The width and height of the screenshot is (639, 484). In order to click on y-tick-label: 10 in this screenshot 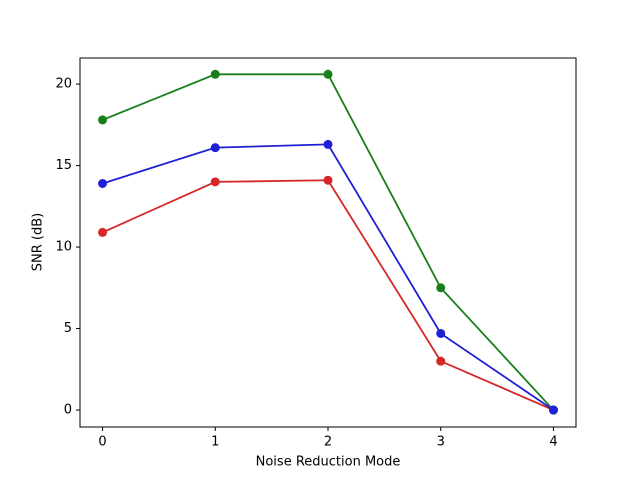, I will do `click(63, 247)`.